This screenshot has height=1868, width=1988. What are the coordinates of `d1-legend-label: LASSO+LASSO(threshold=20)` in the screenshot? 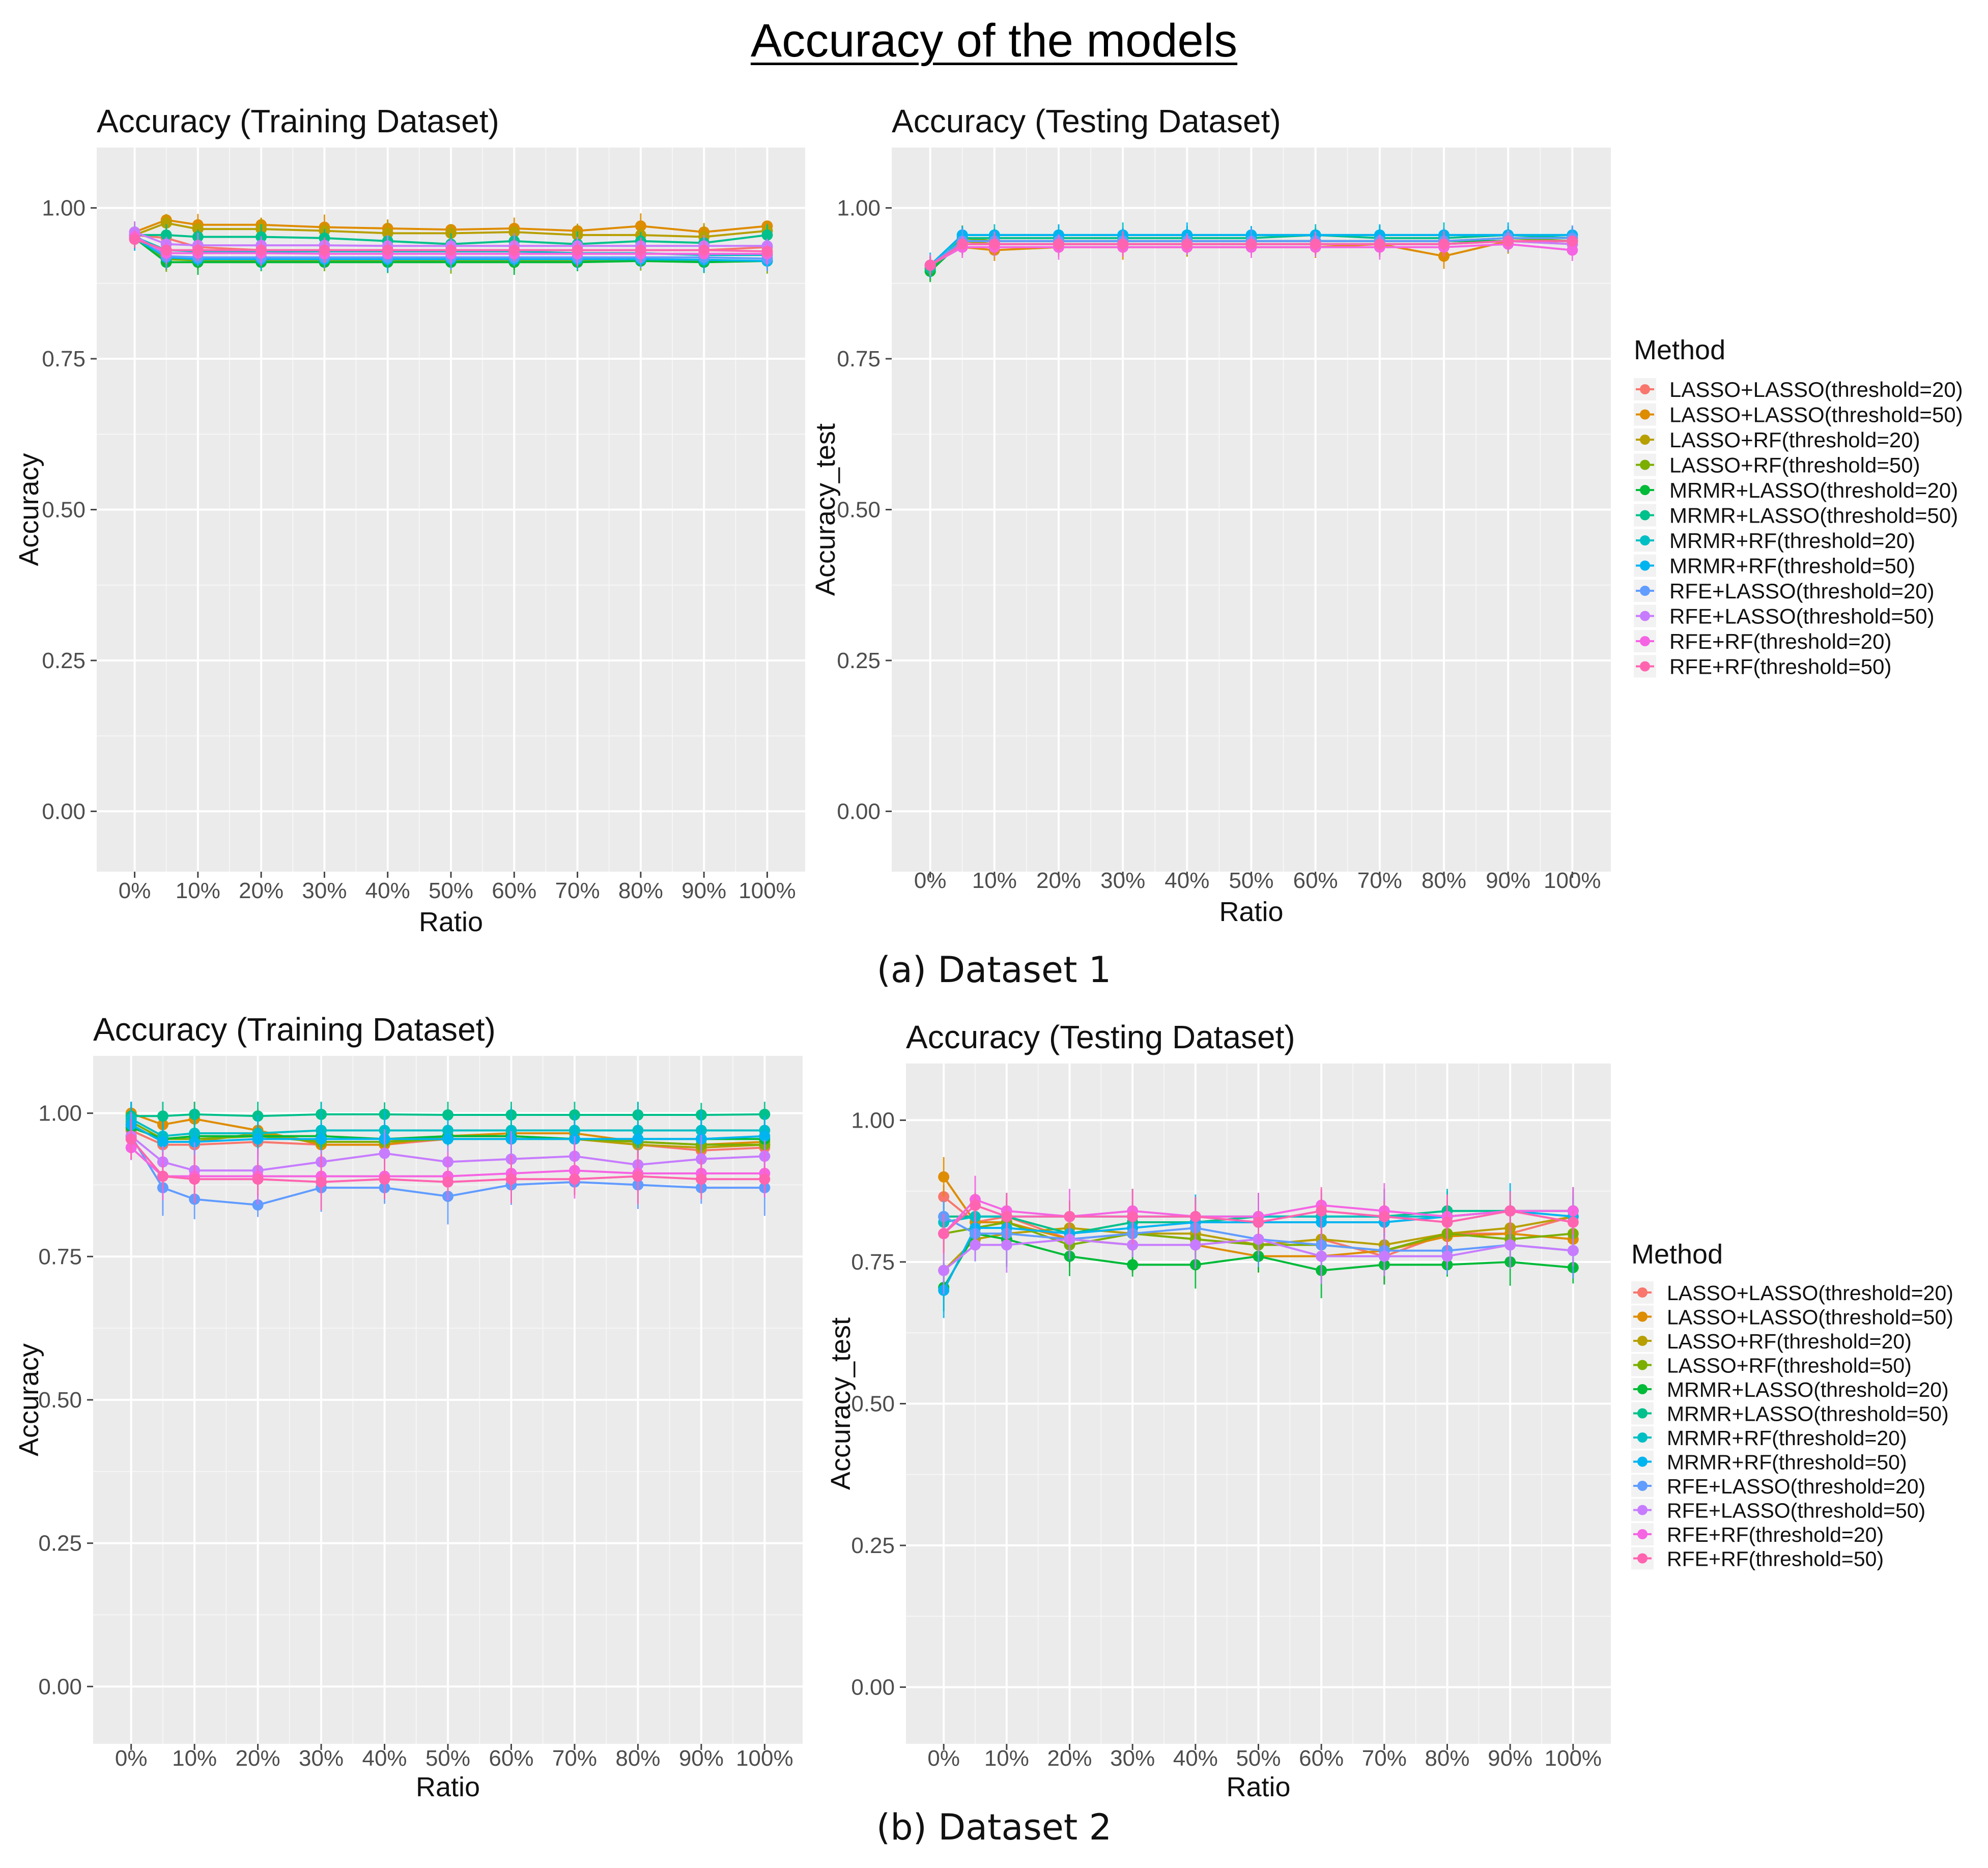 It's located at (1816, 390).